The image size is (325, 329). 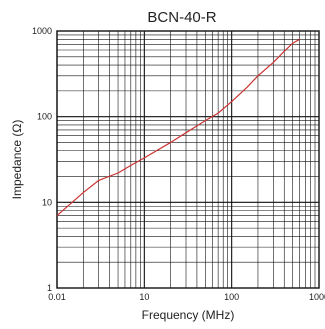 I want to click on x-axis-title: Frequency (MHz), so click(x=188, y=315).